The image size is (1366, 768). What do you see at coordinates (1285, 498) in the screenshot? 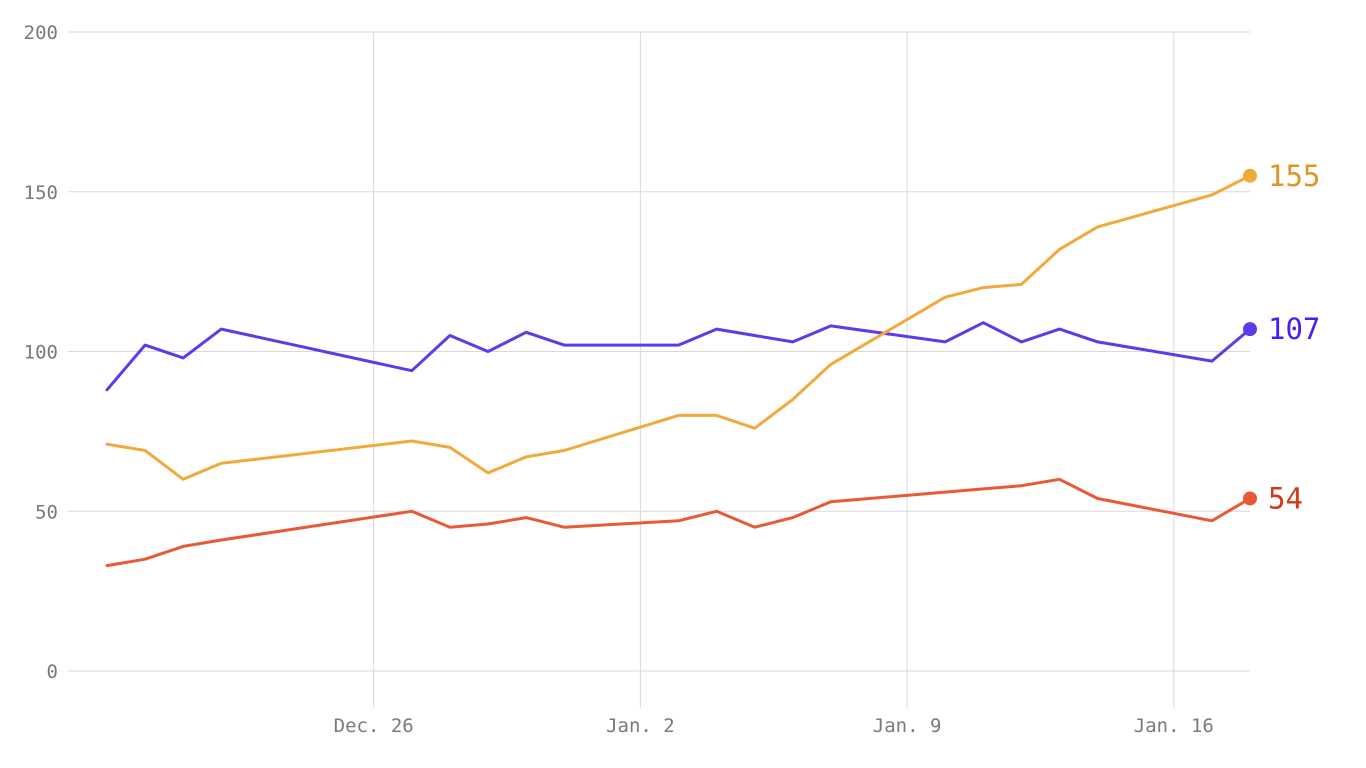
I see `series-end-label: 54` at bounding box center [1285, 498].